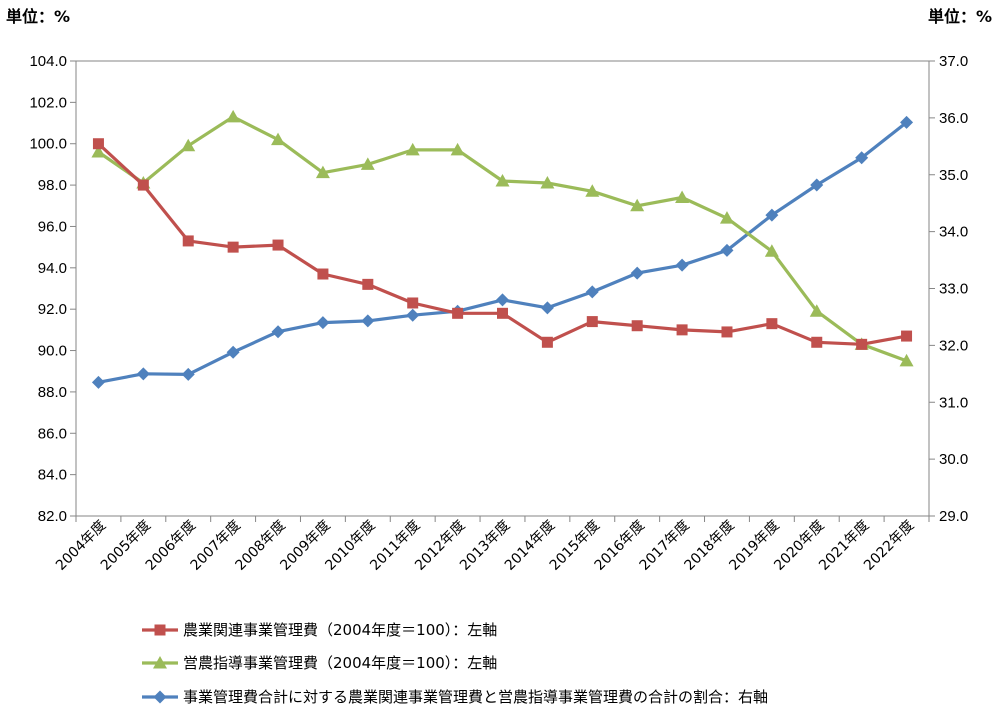  I want to click on right-tick-label: 29.0, so click(953, 516).